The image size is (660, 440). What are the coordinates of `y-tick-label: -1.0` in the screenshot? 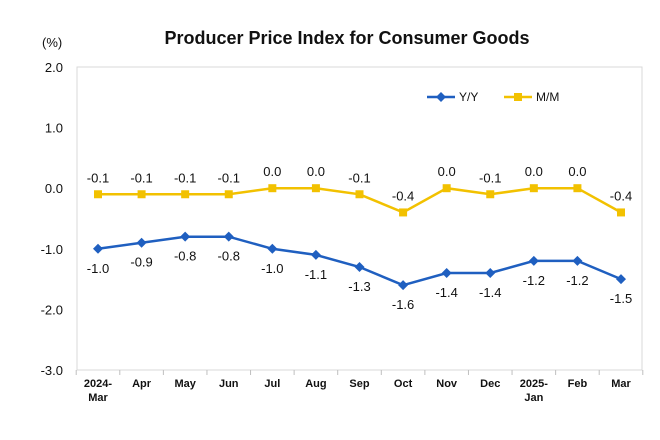 It's located at (52, 249).